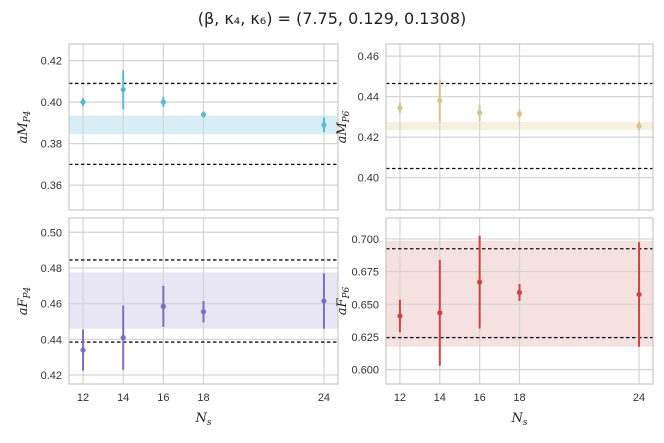  I want to click on y-tick-label: 0.650, so click(365, 305).